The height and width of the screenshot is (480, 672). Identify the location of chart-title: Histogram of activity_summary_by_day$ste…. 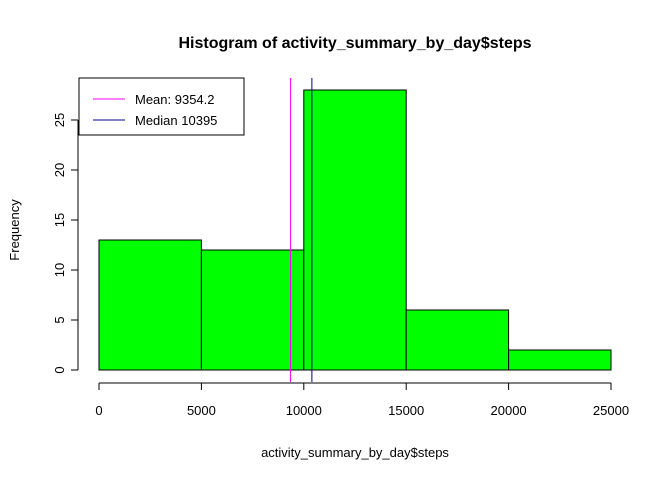
(354, 43).